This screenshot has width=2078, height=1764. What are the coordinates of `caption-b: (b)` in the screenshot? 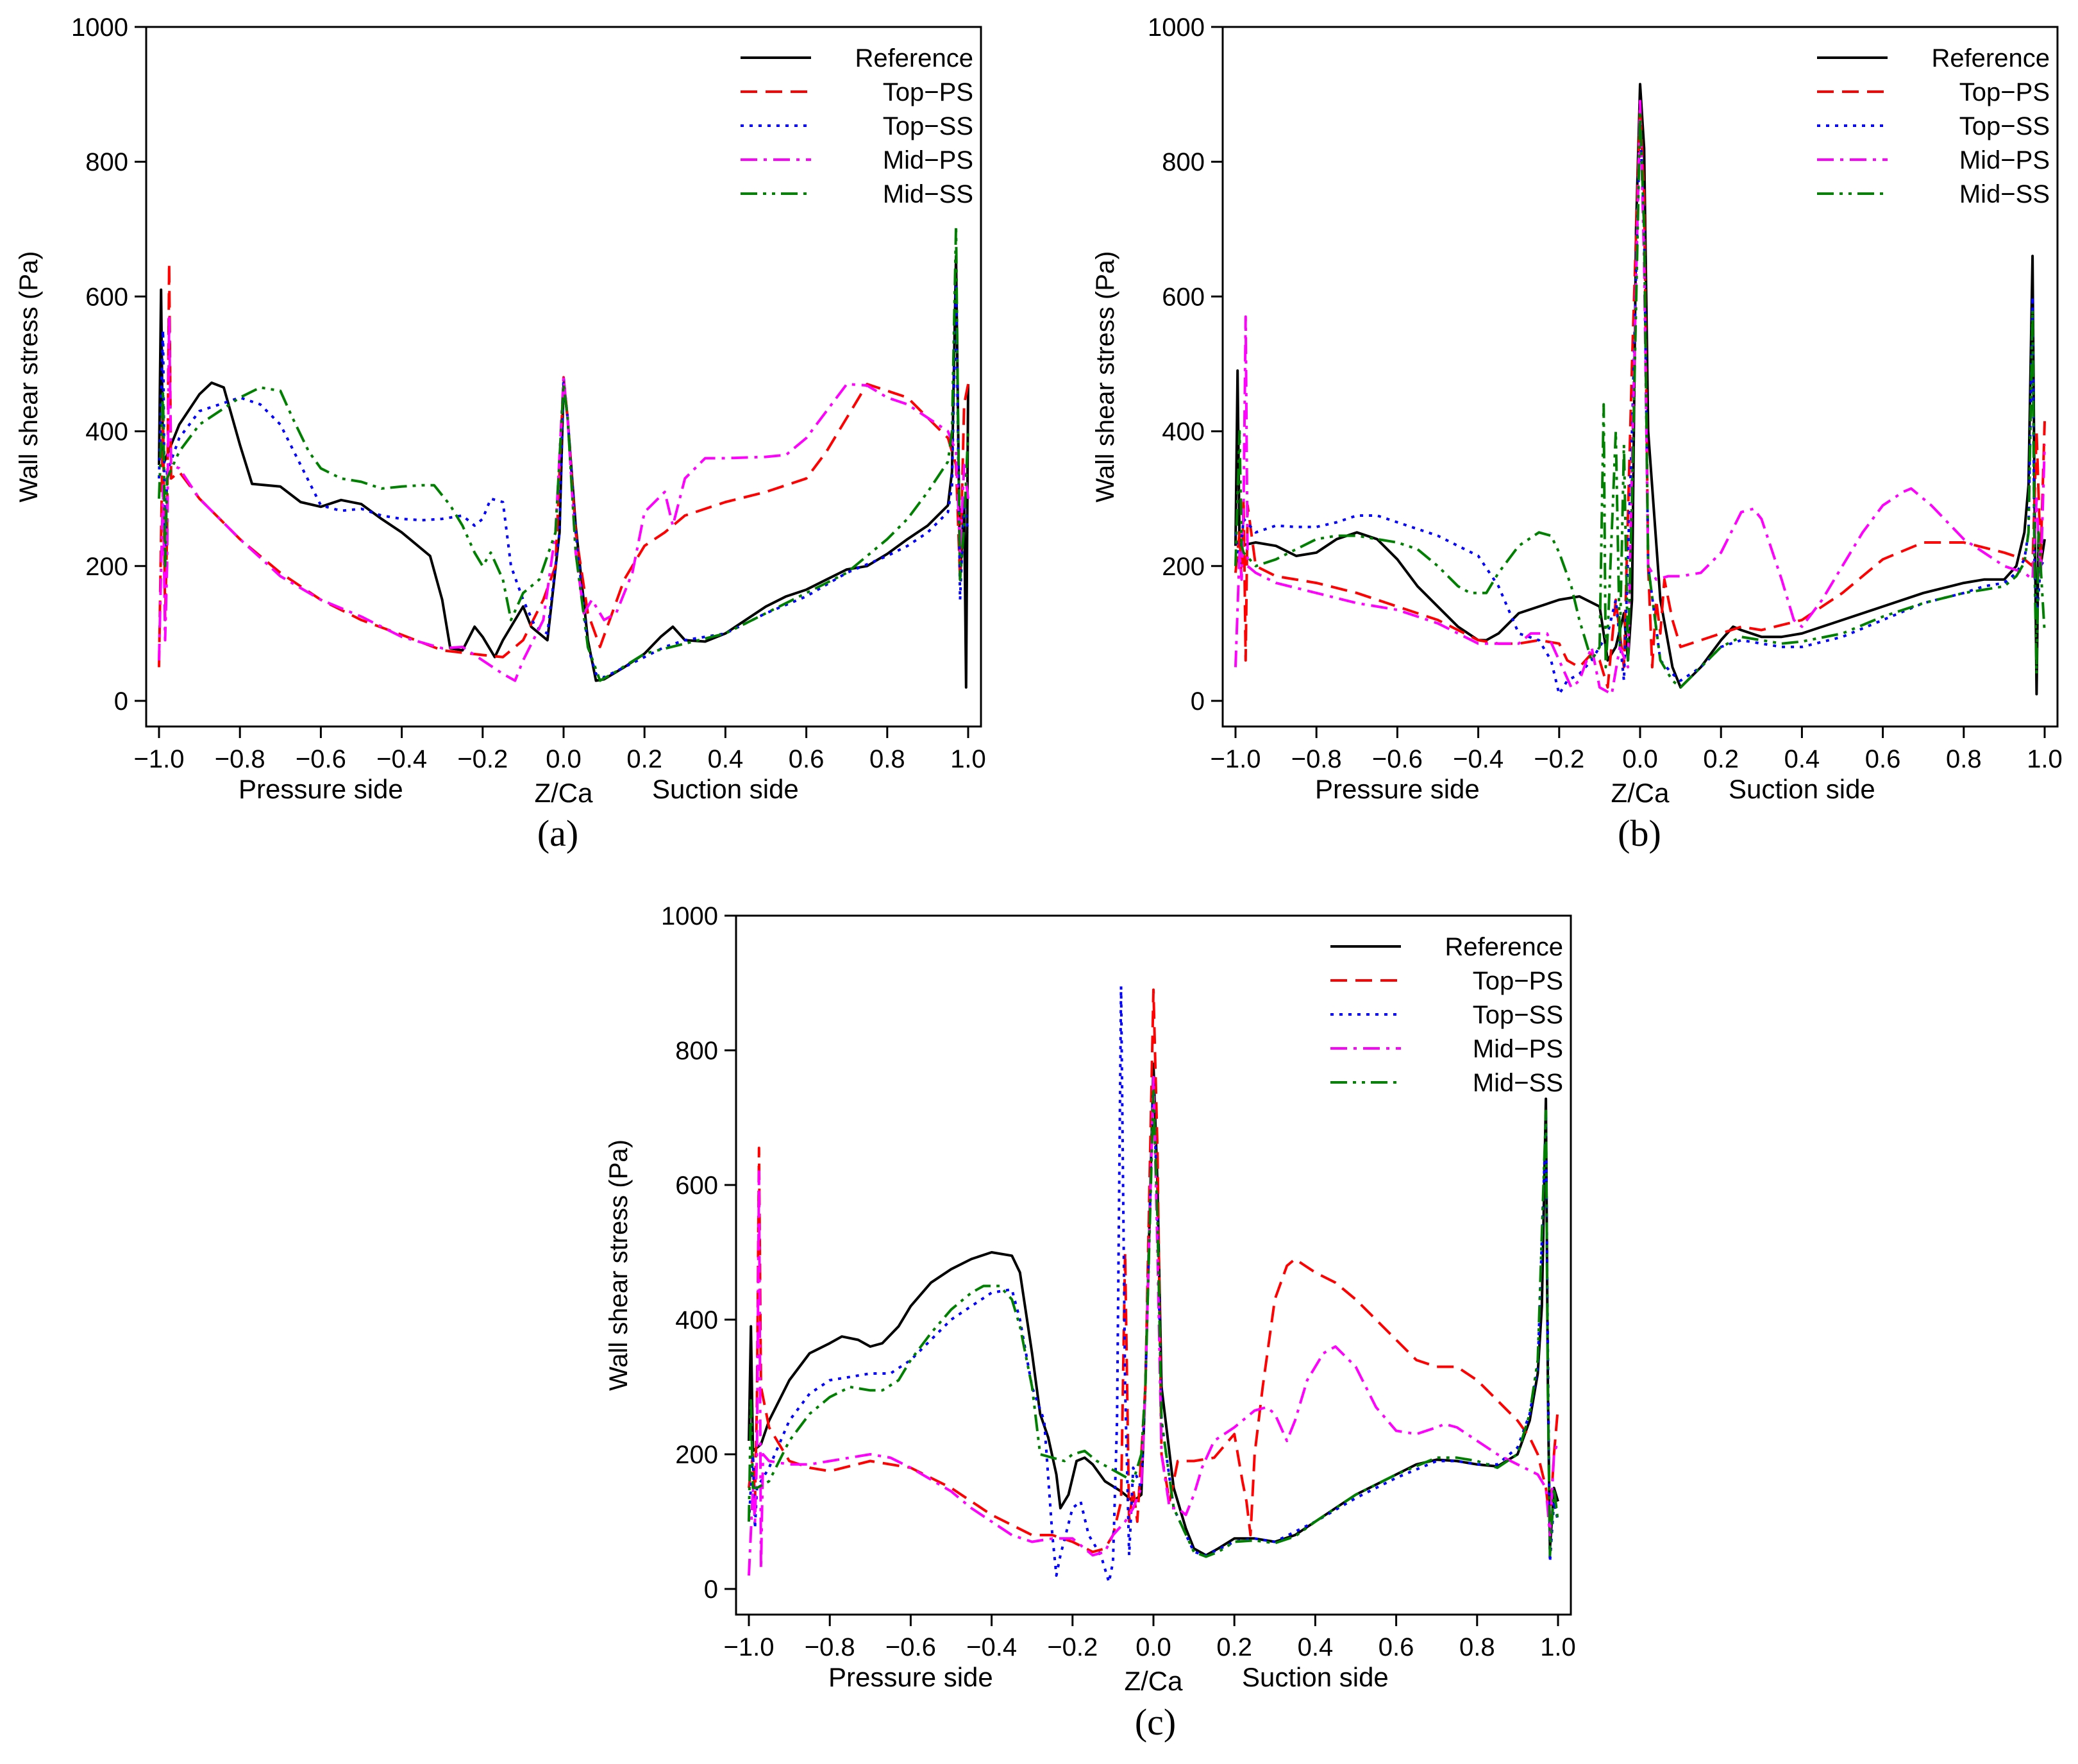 It's located at (1639, 833).